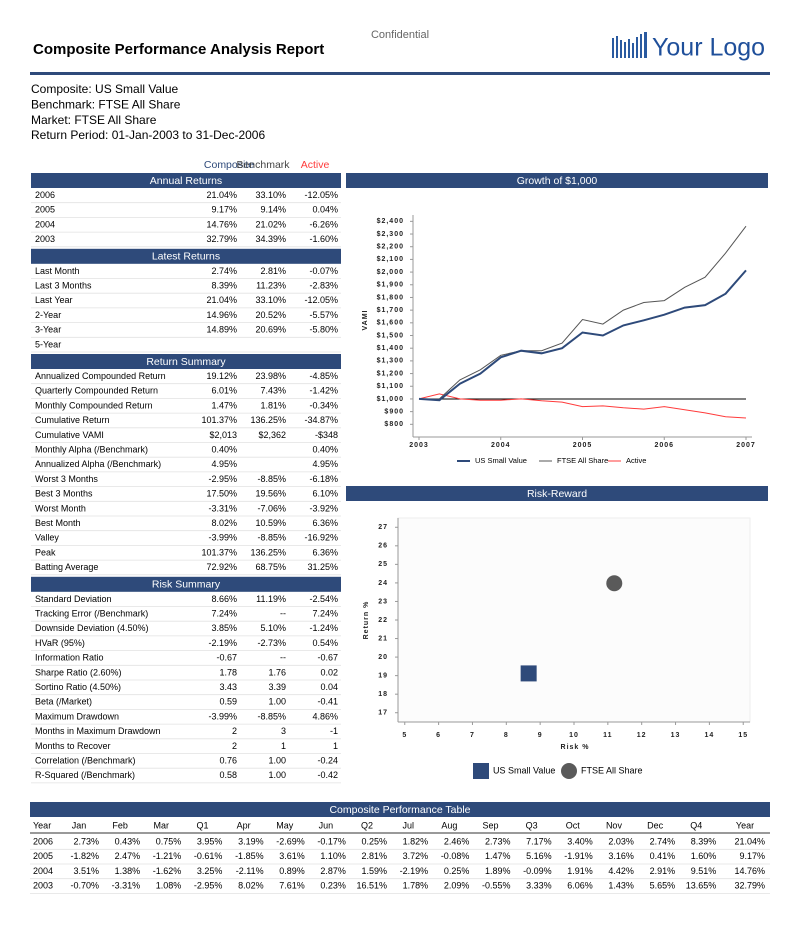 The height and width of the screenshot is (949, 800). What do you see at coordinates (329, 672) in the screenshot?
I see `row-value: 0.02` at bounding box center [329, 672].